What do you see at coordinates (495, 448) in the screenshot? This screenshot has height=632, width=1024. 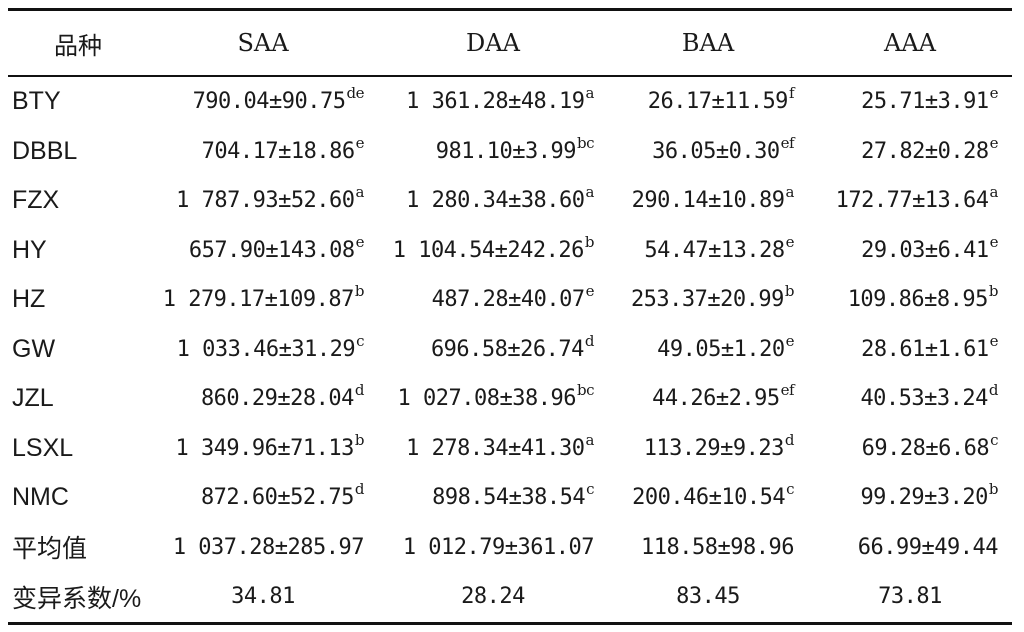 I see `cell-value: 1 278.34±41.30` at bounding box center [495, 448].